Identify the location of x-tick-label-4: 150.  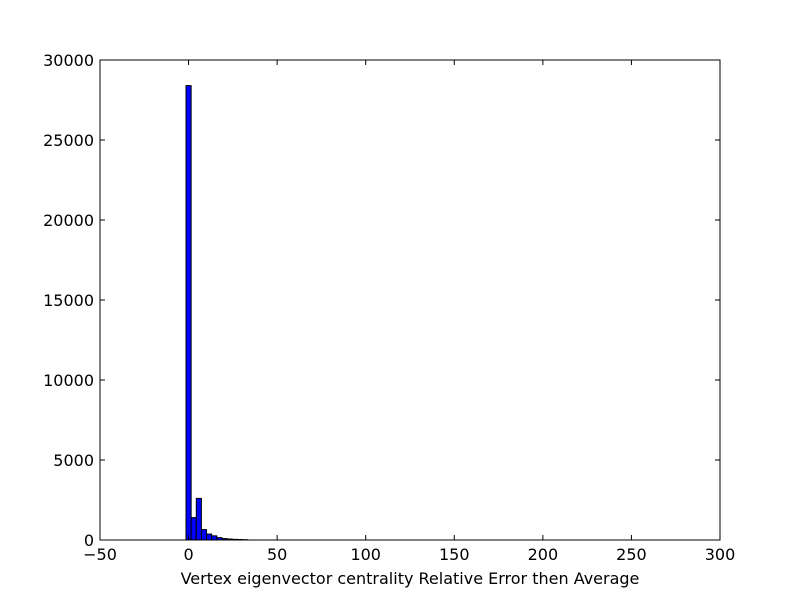
(454, 554).